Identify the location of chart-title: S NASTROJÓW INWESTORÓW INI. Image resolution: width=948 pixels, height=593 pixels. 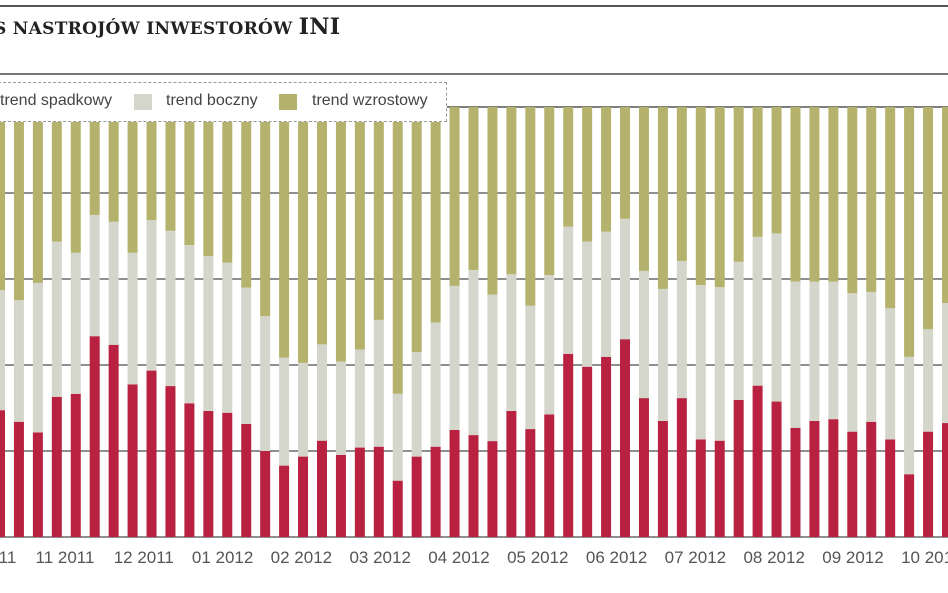
(170, 27).